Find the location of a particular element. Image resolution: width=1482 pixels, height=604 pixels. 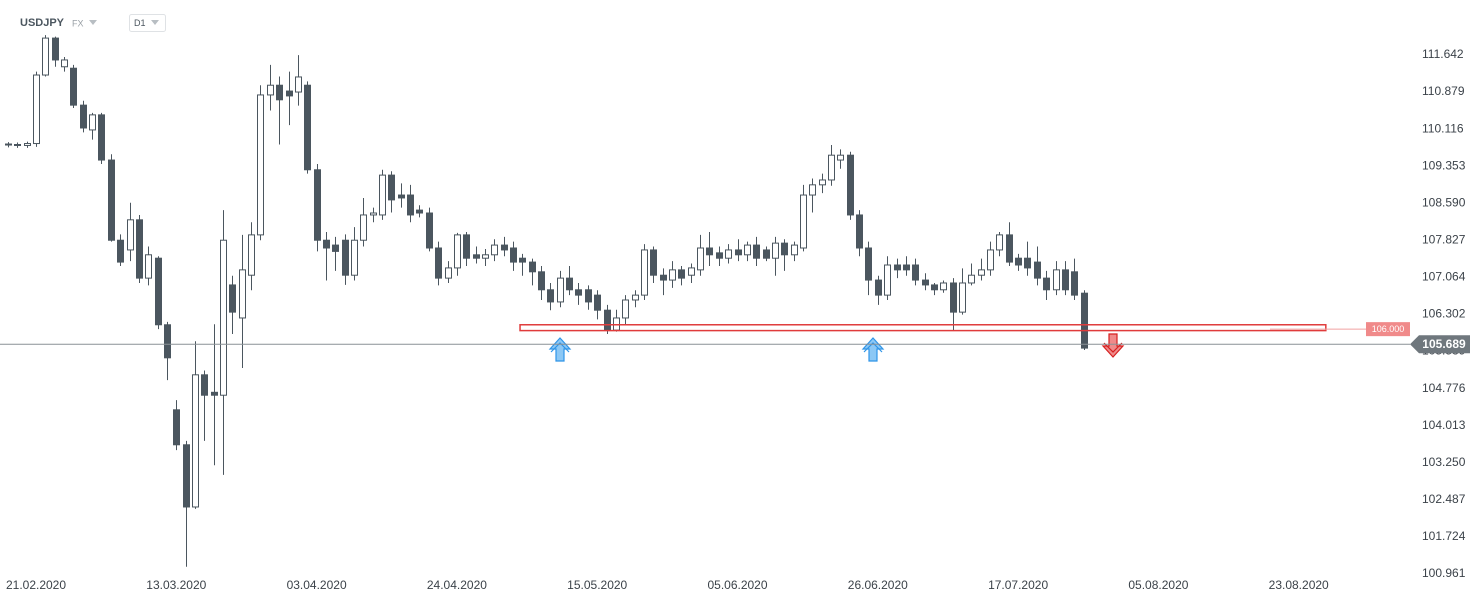

y-tick-label: 109.353 is located at coordinates (1444, 165).